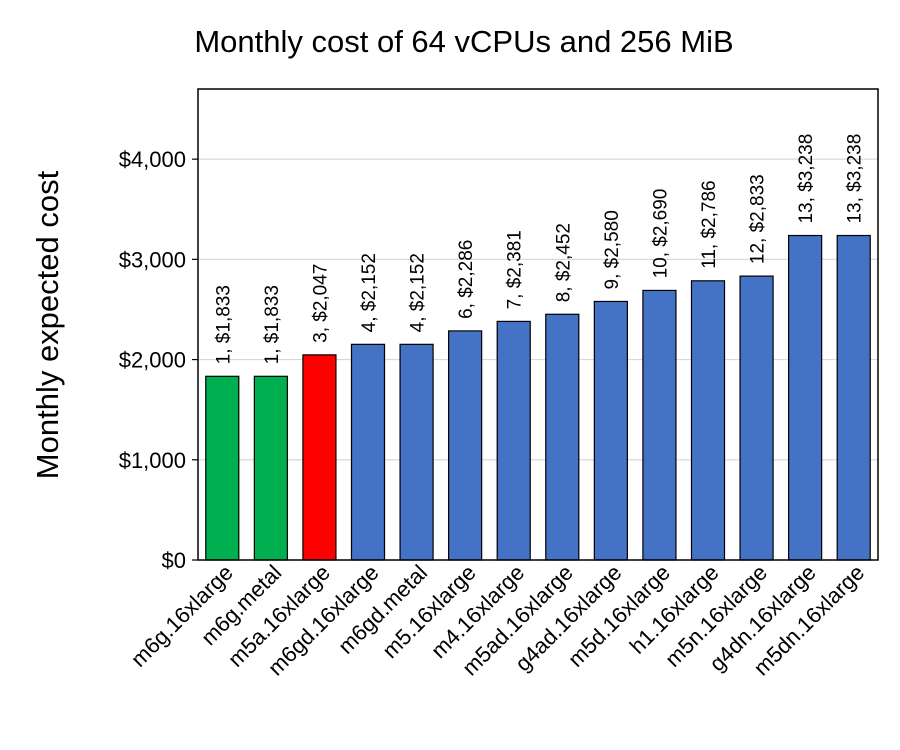 This screenshot has width=900, height=750. Describe the element at coordinates (709, 224) in the screenshot. I see `data-label: 11, $2,786` at that location.